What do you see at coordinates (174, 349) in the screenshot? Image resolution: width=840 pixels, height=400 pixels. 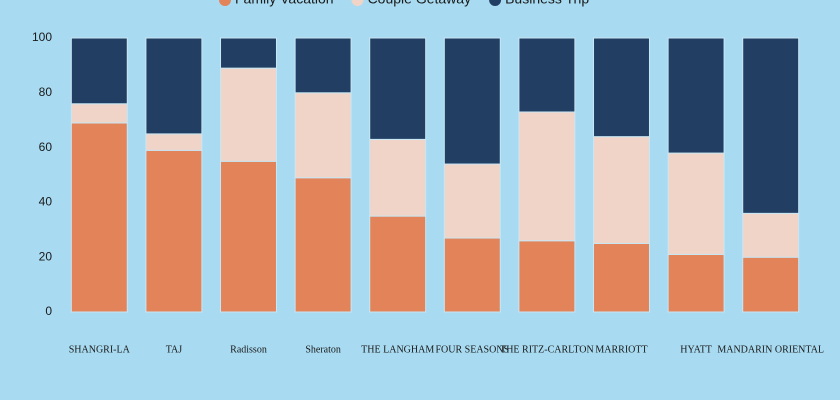 I see `x-tick-label: TAJ` at bounding box center [174, 349].